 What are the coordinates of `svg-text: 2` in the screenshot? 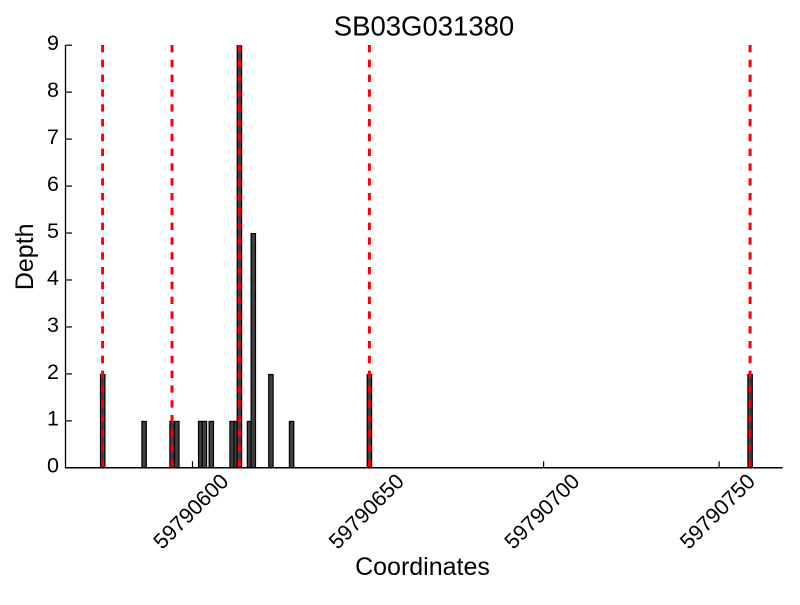 It's located at (53, 372).